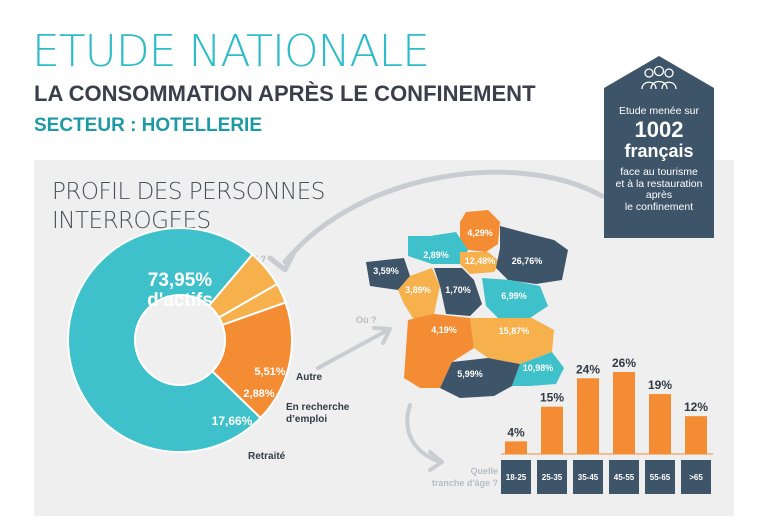 The height and width of the screenshot is (520, 768). What do you see at coordinates (282, 261) in the screenshot?
I see `who-arrow-head` at bounding box center [282, 261].